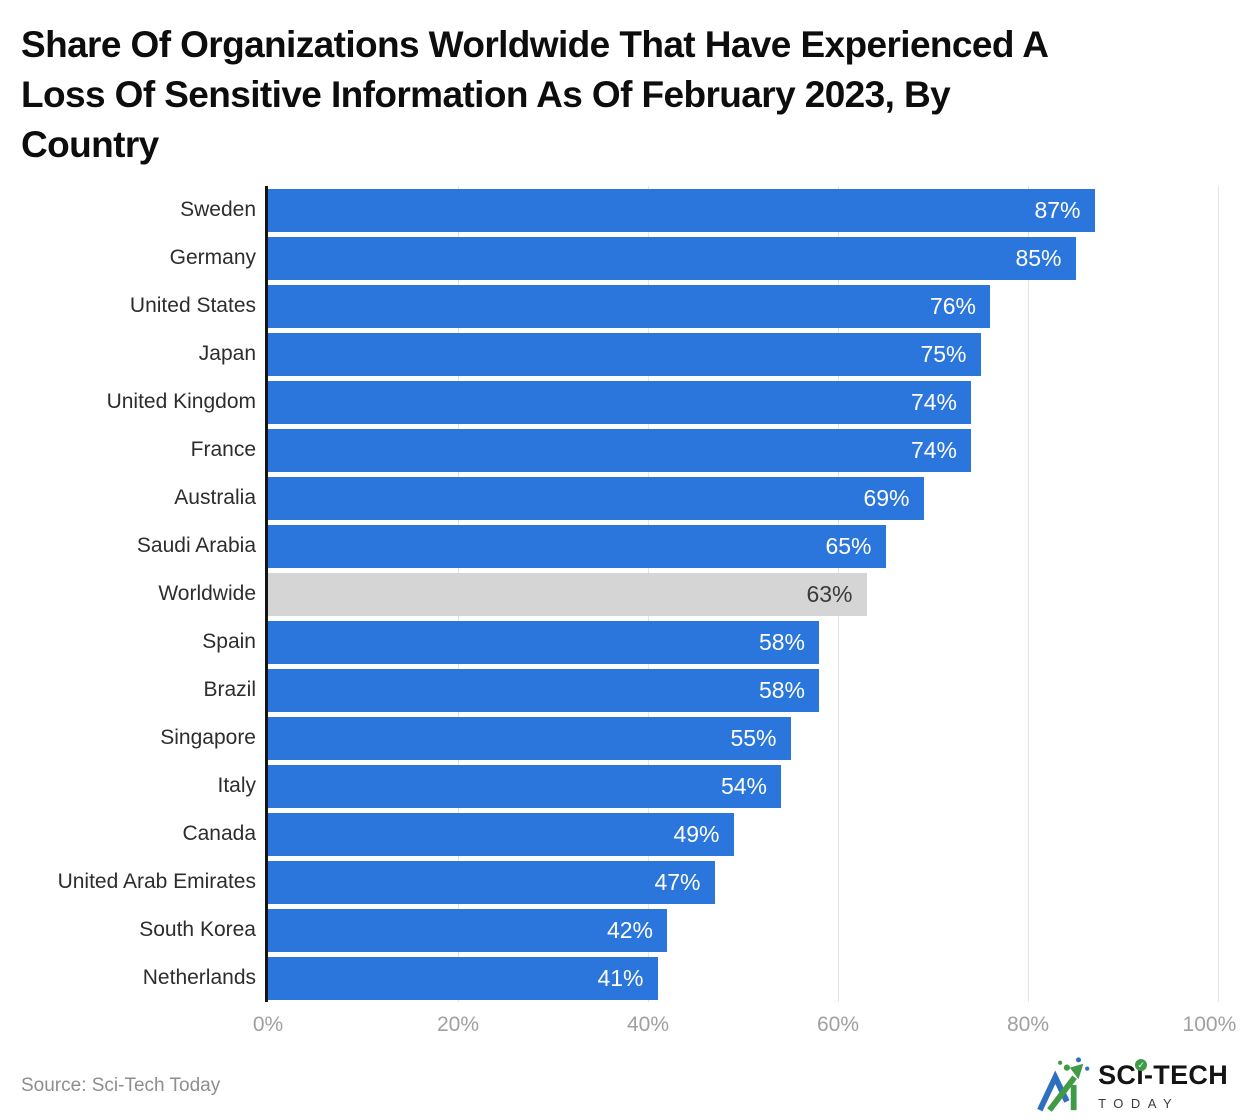  I want to click on y-axis-line, so click(266, 594).